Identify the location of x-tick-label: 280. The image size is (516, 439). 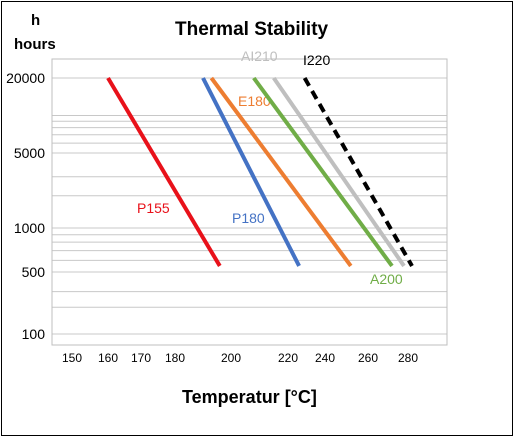
(408, 358).